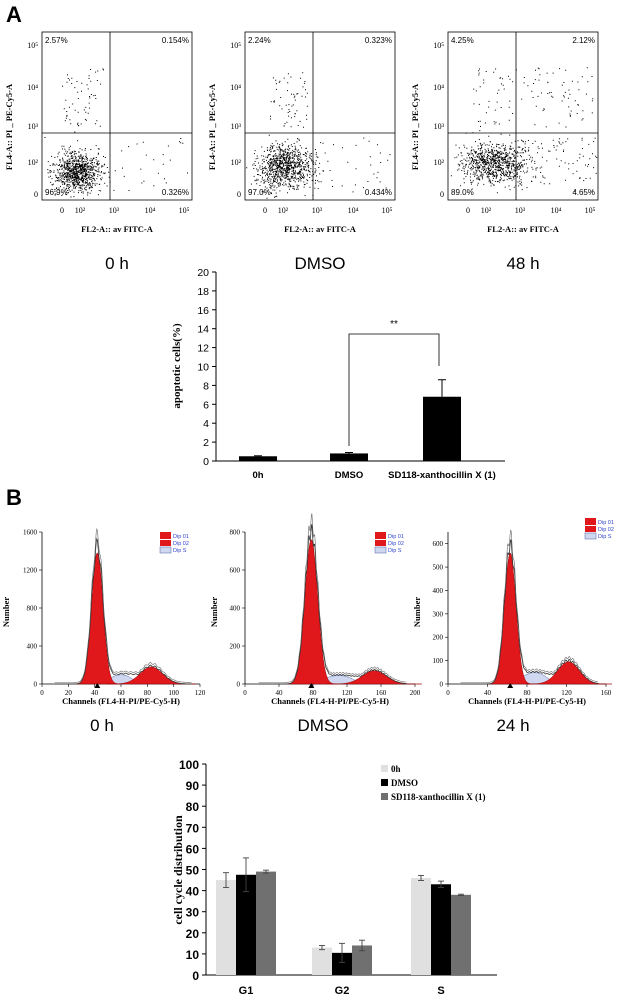 The width and height of the screenshot is (628, 1000). Describe the element at coordinates (583, 192) in the screenshot. I see `quadrant-lr: 4.65%` at that location.